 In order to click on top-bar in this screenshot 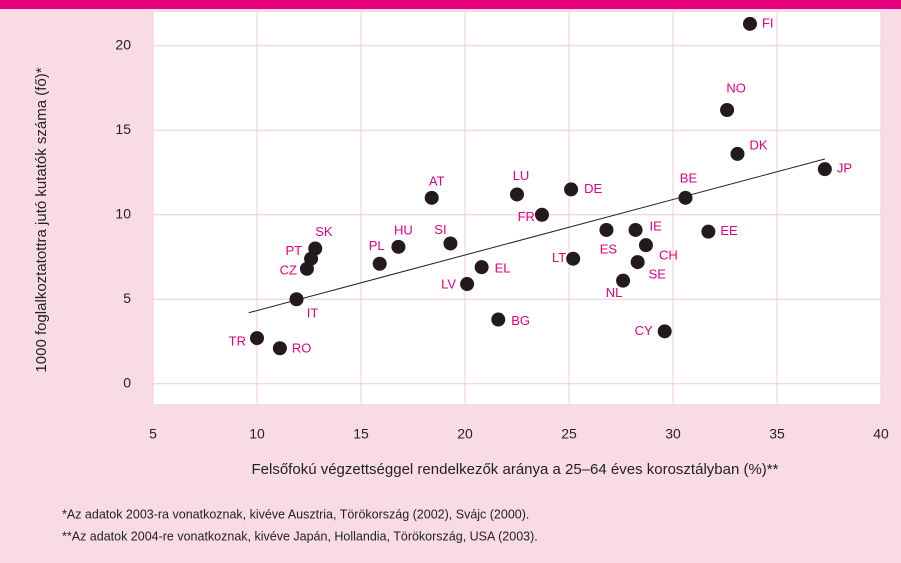, I will do `click(450, 4)`.